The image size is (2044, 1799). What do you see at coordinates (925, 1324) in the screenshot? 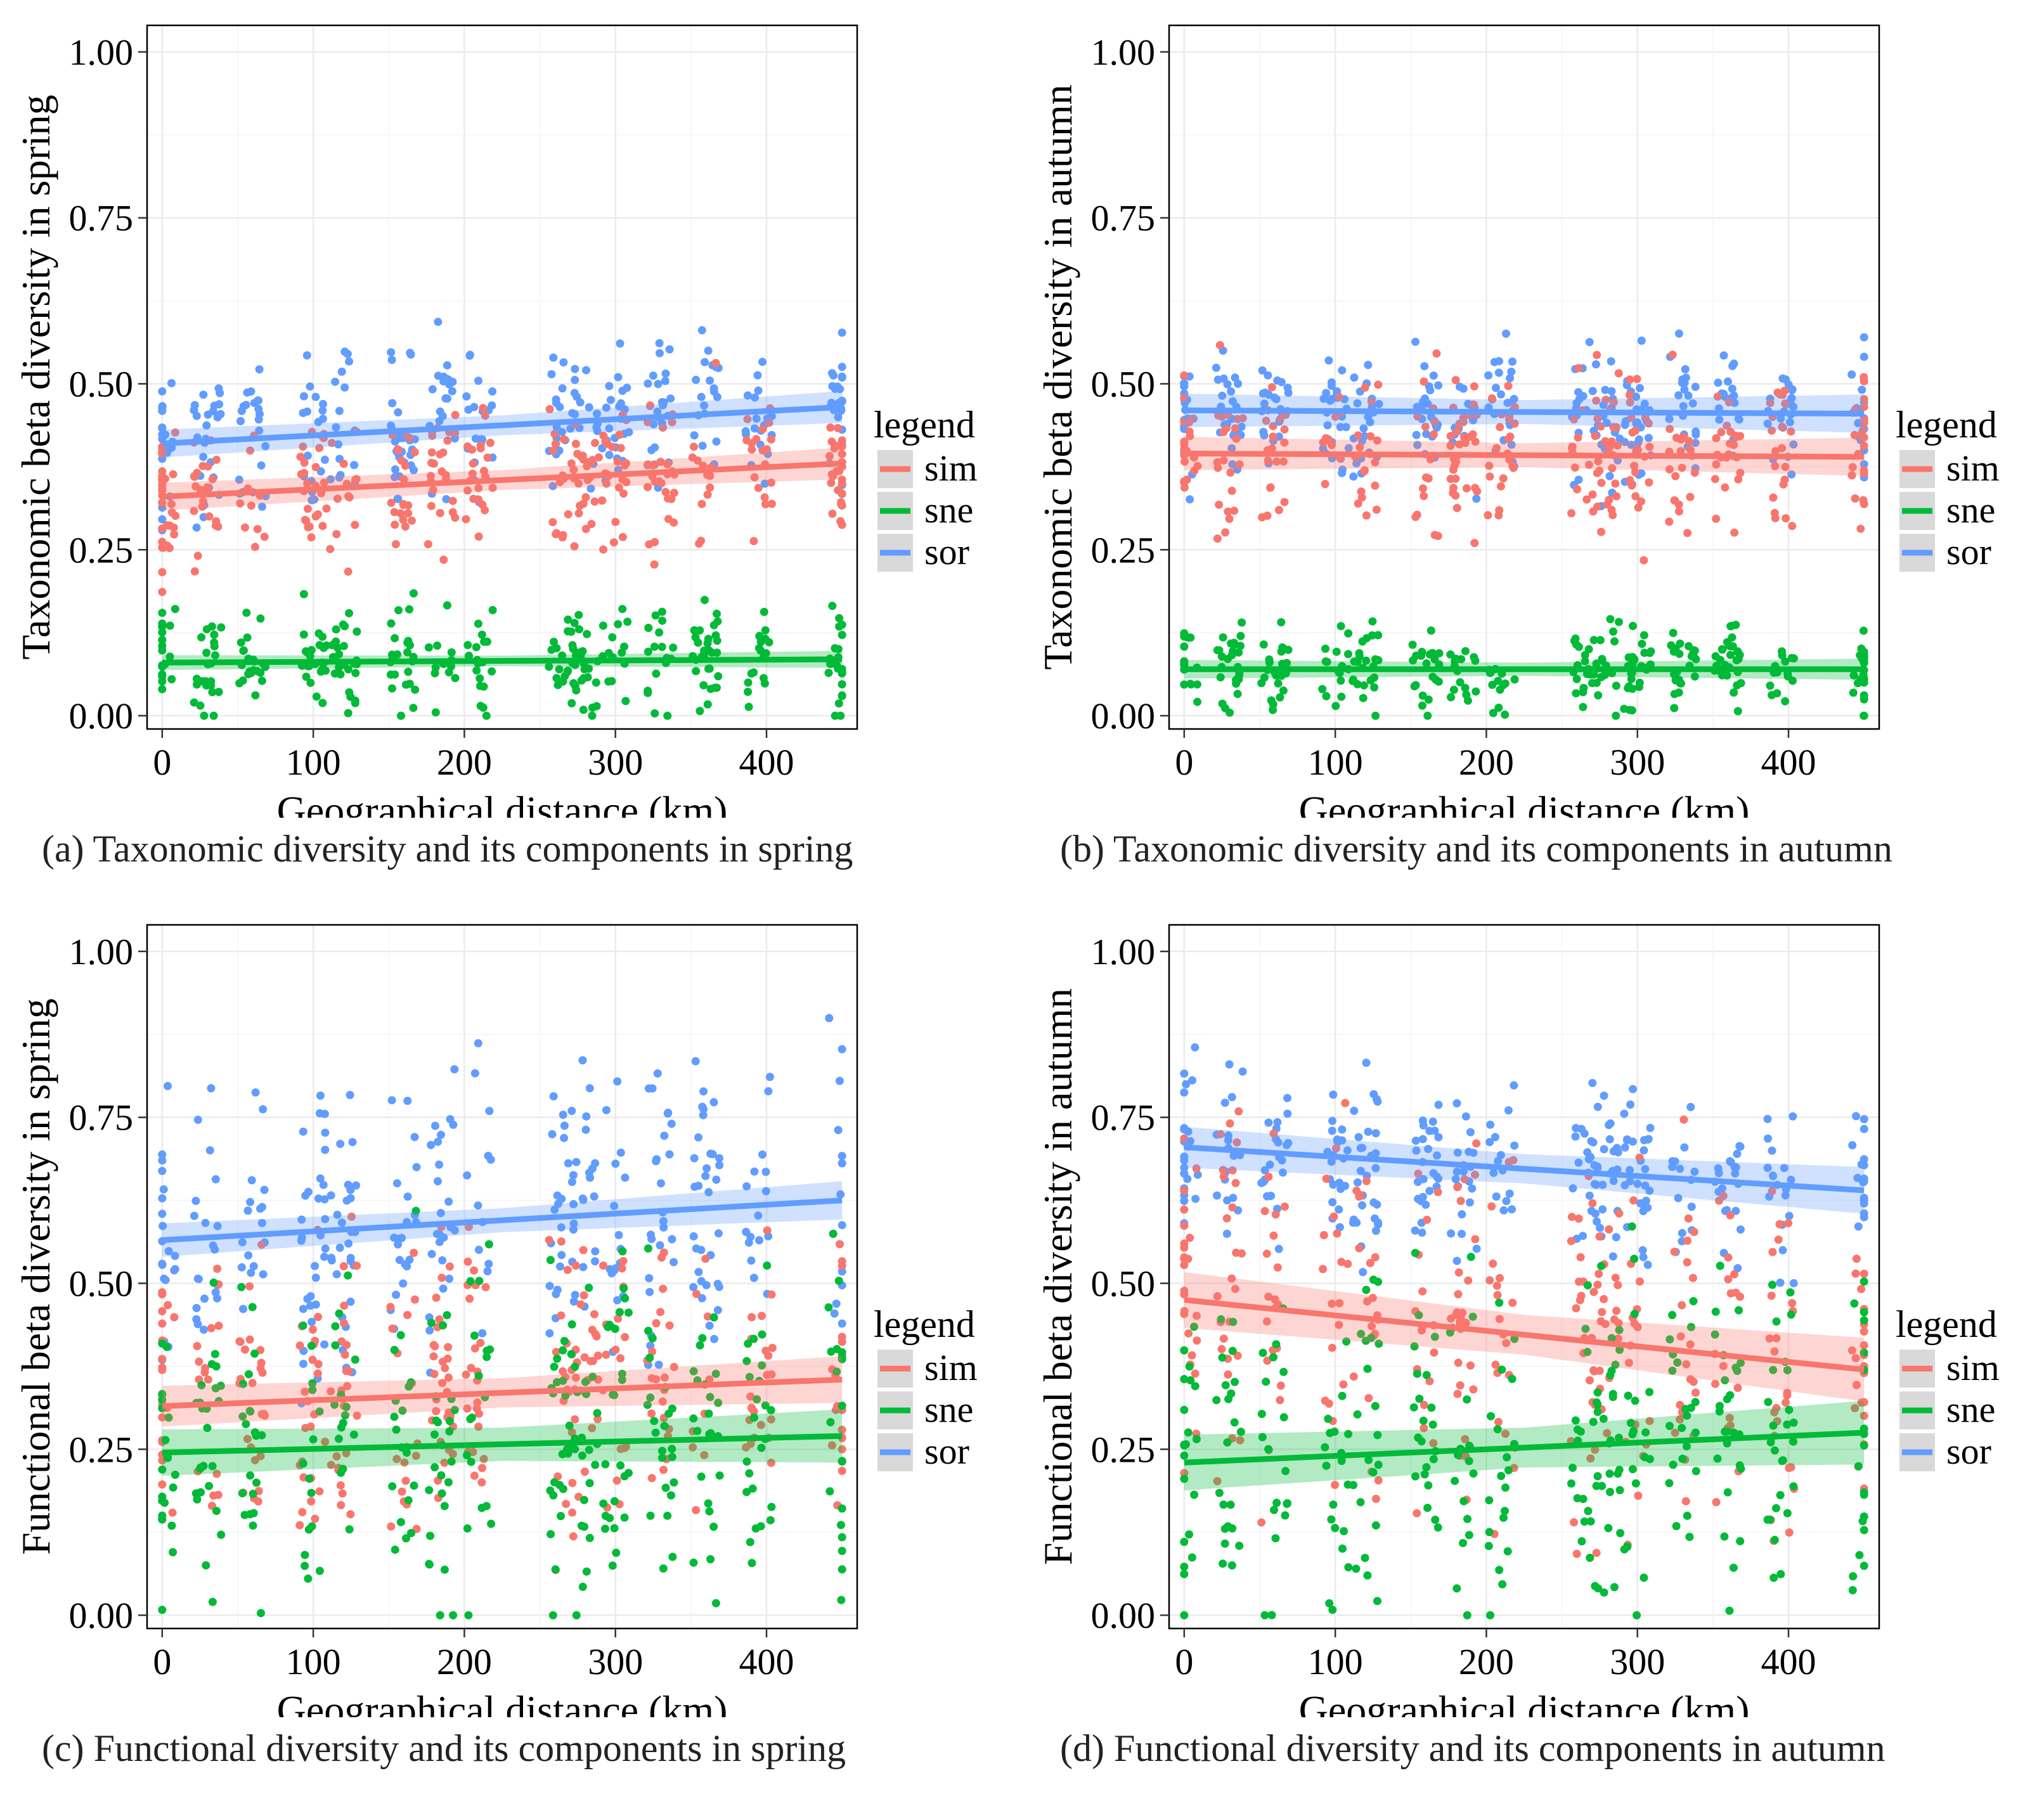
I see `legend-title: legend` at bounding box center [925, 1324].